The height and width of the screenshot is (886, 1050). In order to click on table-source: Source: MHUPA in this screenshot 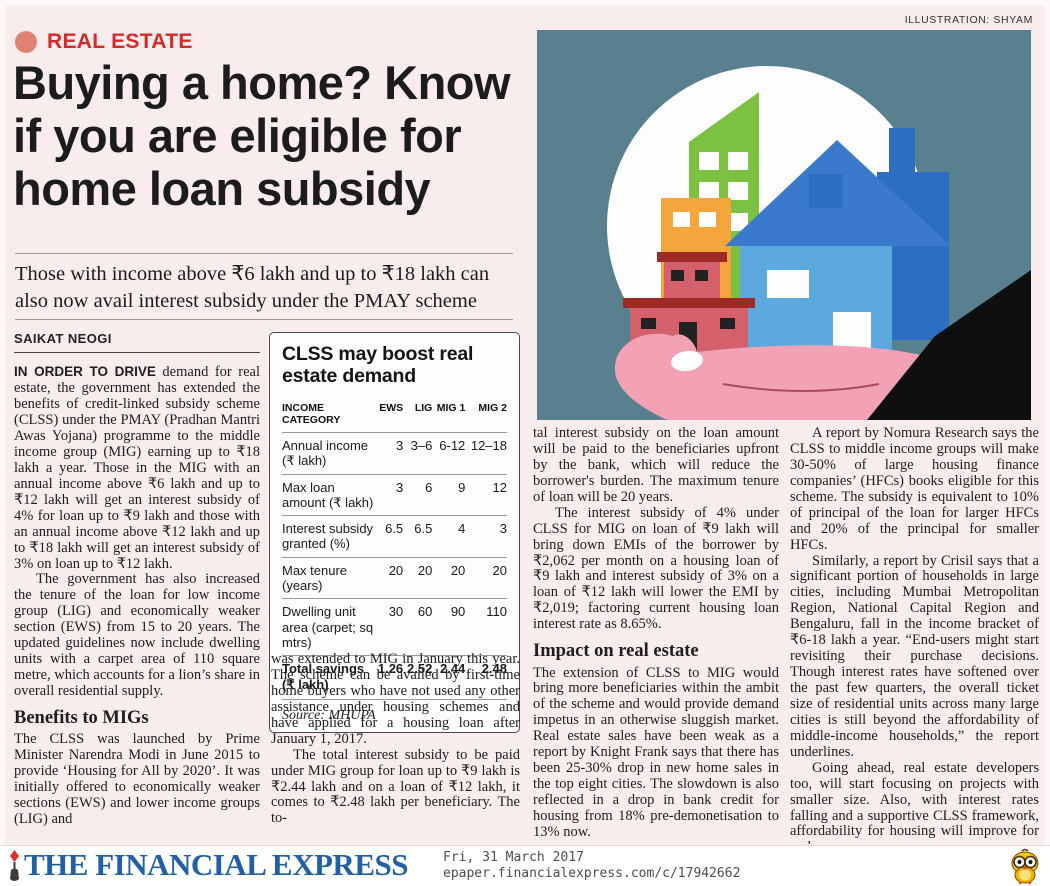, I will do `click(394, 711)`.